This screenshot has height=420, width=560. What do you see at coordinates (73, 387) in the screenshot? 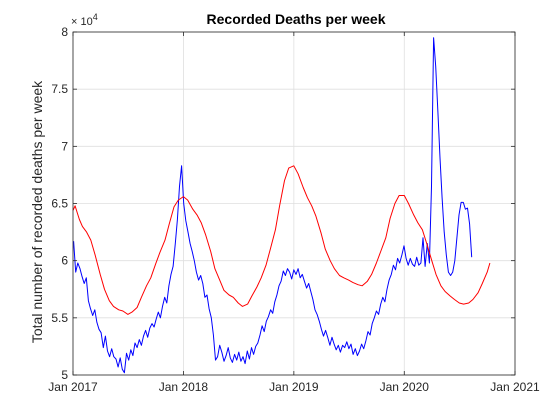
I see `x-tick-label: Jan 2017` at bounding box center [73, 387].